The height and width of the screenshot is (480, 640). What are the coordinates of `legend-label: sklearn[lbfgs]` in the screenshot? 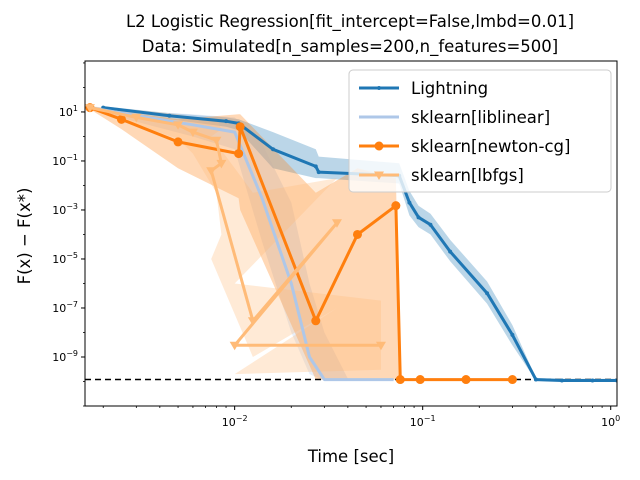 It's located at (467, 175).